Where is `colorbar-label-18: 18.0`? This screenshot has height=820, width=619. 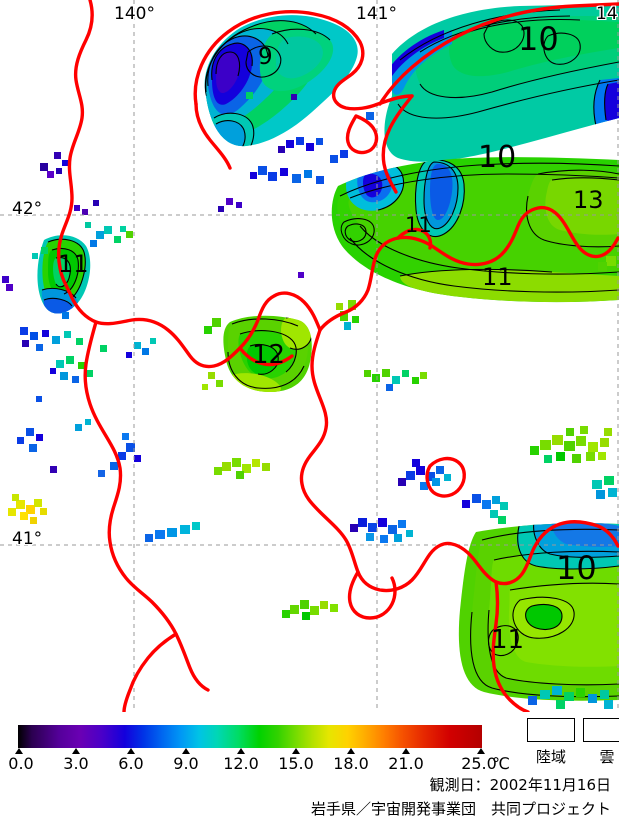
colorbar-label-18: 18.0 is located at coordinates (351, 763).